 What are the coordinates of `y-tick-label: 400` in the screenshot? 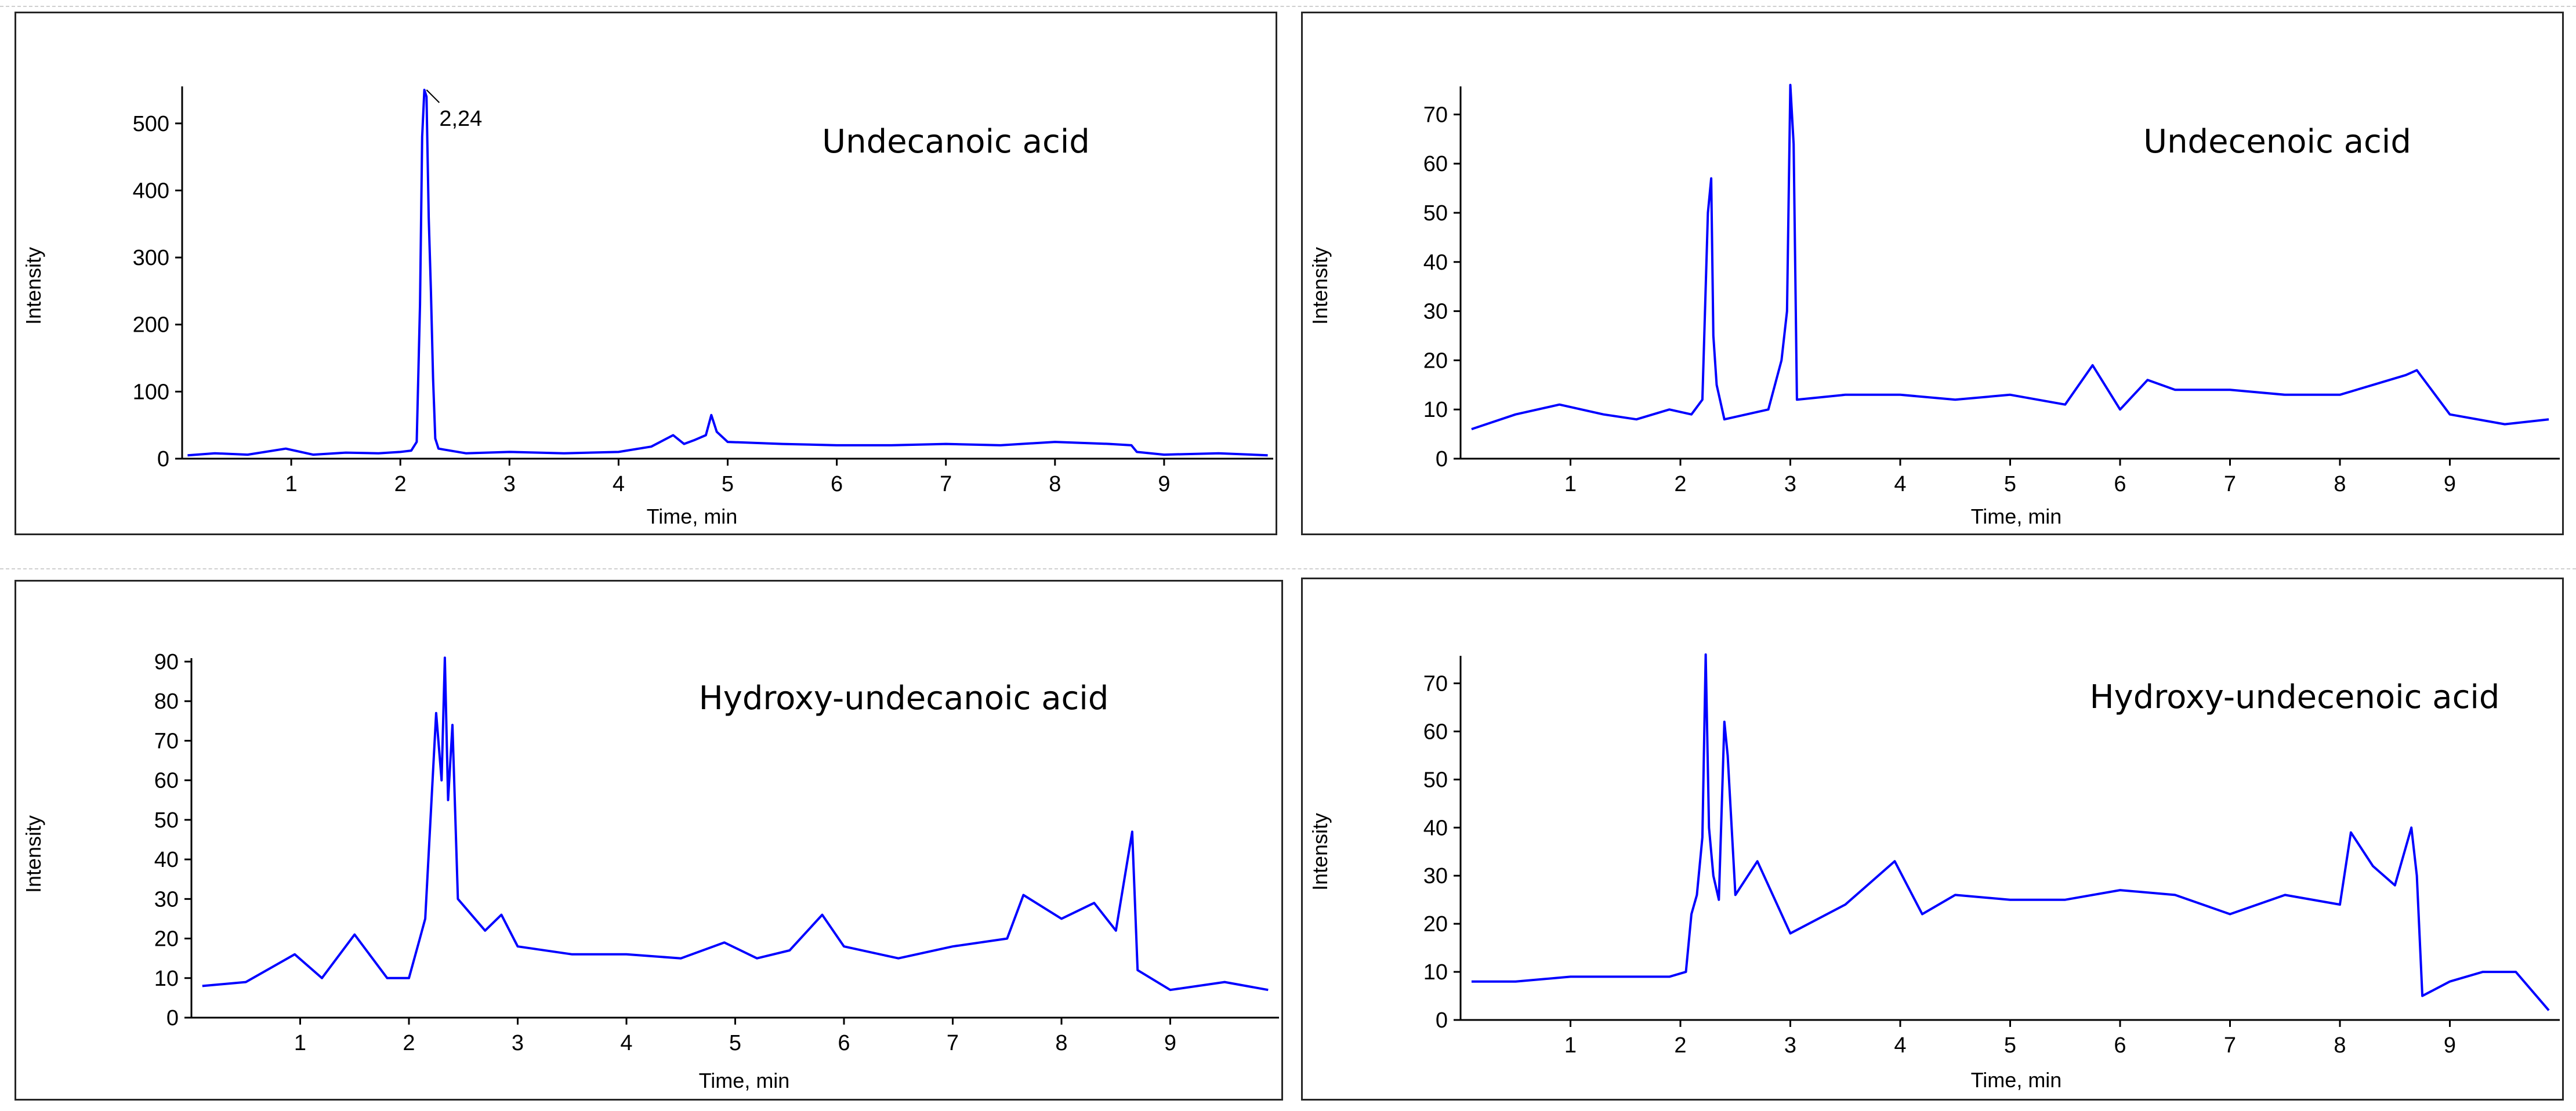 It's located at (151, 191).